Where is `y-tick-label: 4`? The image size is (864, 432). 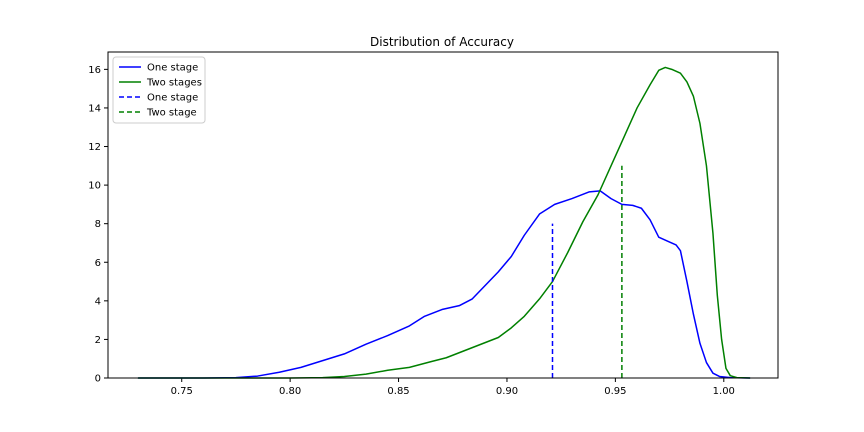 y-tick-label: 4 is located at coordinates (98, 301).